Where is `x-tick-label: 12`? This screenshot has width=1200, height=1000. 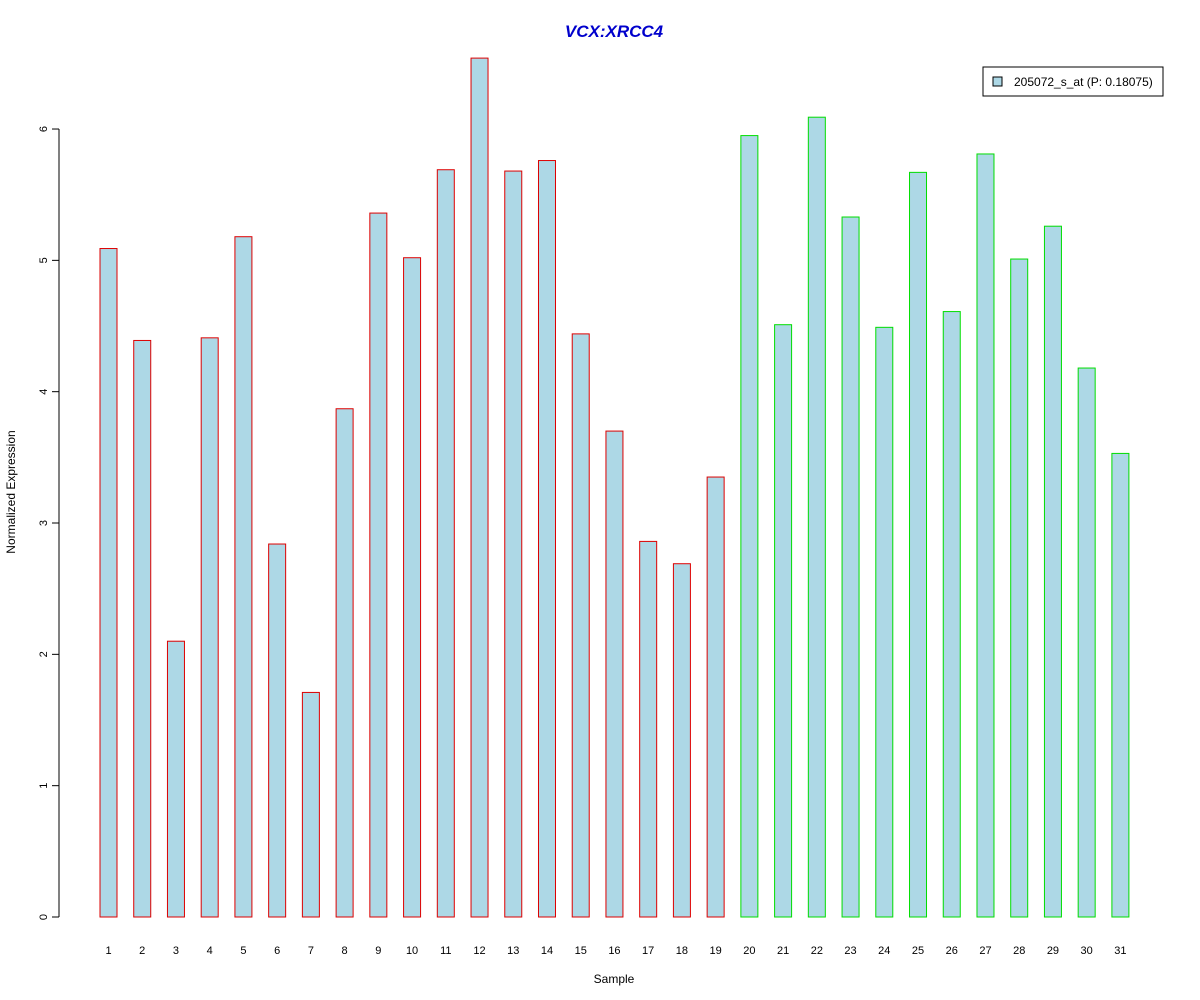
x-tick-label: 12 is located at coordinates (479, 951).